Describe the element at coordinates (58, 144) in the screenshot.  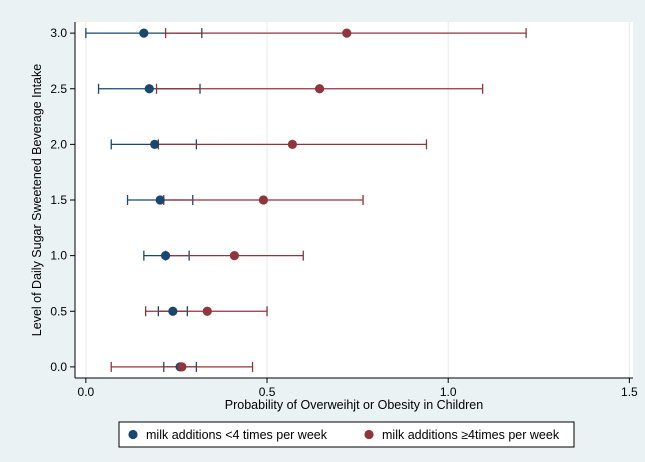
I see `y-tick-label: 2.0` at that location.